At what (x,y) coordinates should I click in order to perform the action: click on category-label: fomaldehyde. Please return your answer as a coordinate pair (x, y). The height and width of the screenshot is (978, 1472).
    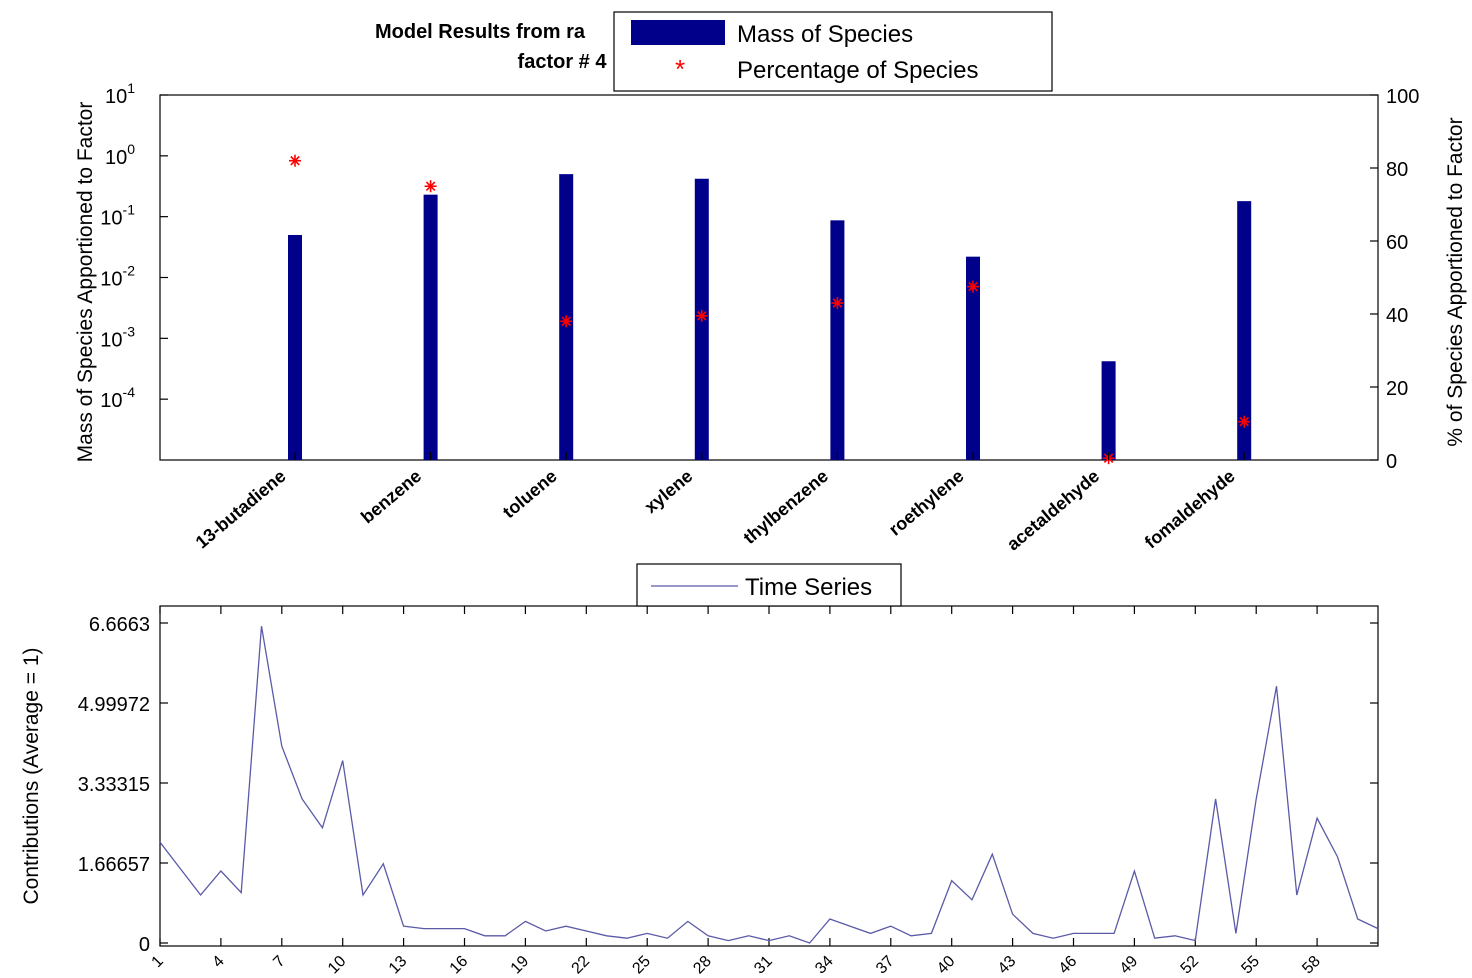
    Looking at the image, I should click on (1190, 509).